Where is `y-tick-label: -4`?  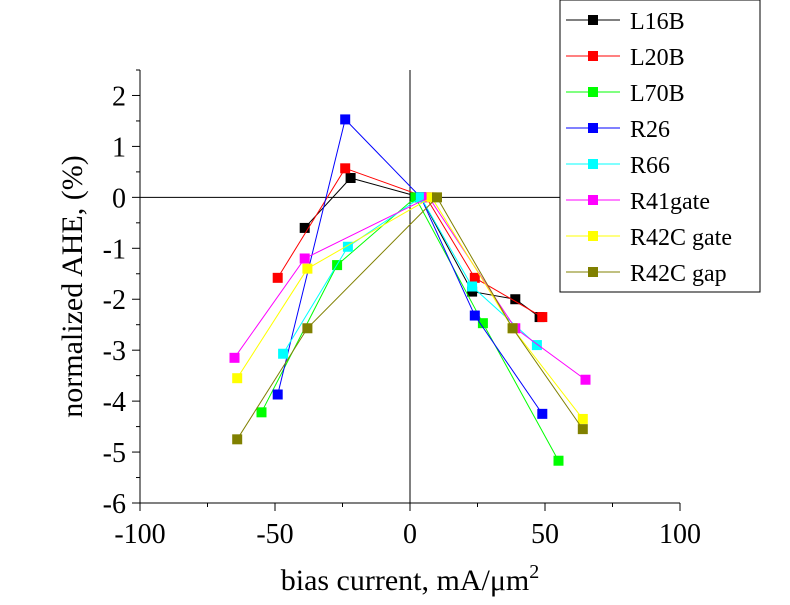 y-tick-label: -4 is located at coordinates (114, 402).